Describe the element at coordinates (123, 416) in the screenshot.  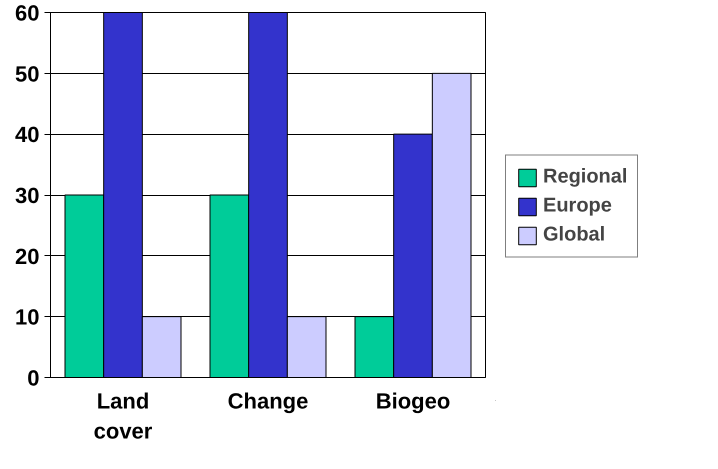
I see `x-tick-label: Land cover` at that location.